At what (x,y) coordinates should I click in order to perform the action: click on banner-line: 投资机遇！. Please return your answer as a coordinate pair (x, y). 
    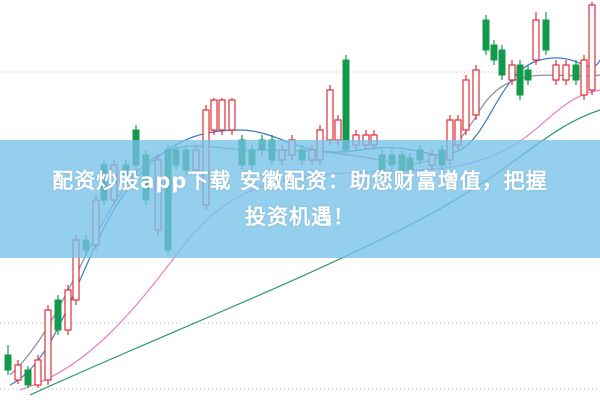
    Looking at the image, I should click on (300, 217).